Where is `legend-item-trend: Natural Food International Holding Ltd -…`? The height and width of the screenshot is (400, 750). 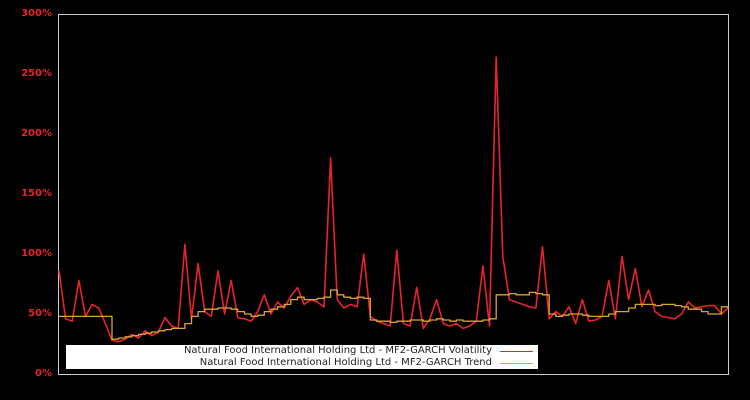 legend-item-trend: Natural Food International Holding Ltd -… is located at coordinates (369, 363).